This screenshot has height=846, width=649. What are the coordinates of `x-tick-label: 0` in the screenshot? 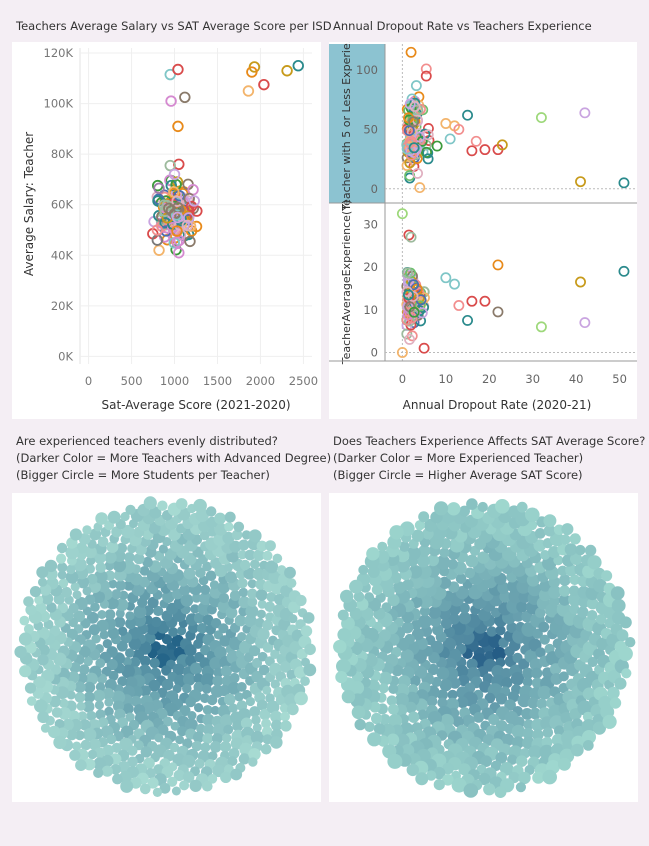 It's located at (402, 379).